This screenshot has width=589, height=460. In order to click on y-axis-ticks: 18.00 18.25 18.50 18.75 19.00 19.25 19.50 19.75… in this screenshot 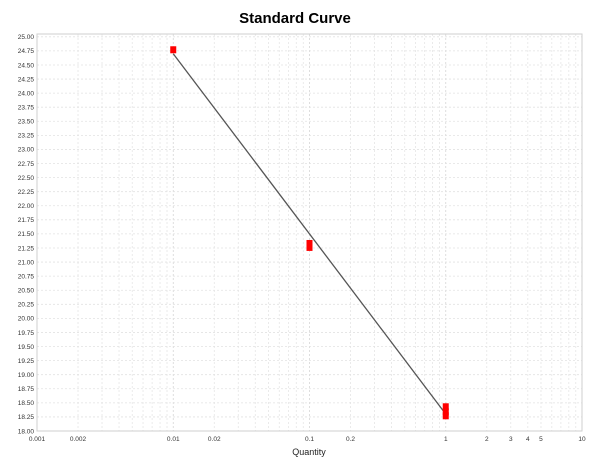, I will do `click(26, 234)`.